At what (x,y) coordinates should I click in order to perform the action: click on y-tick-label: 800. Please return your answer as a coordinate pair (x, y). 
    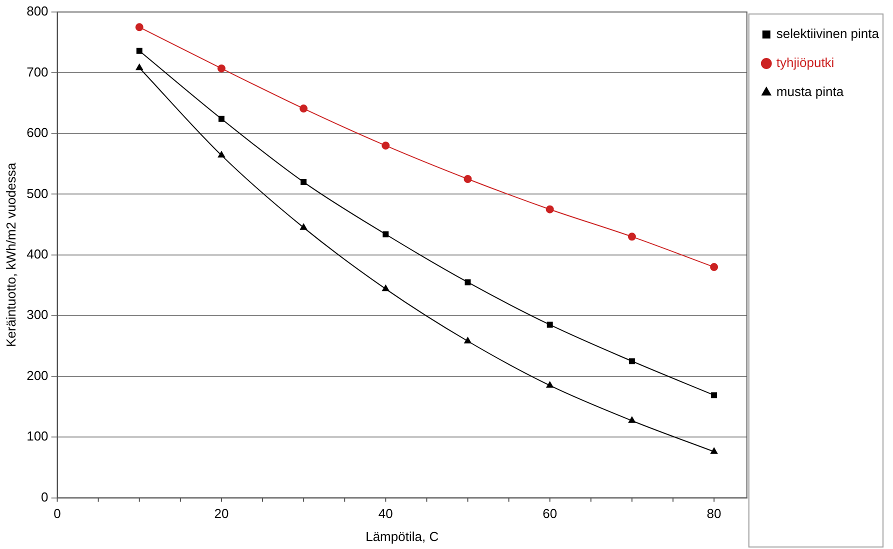
    Looking at the image, I should click on (37, 11).